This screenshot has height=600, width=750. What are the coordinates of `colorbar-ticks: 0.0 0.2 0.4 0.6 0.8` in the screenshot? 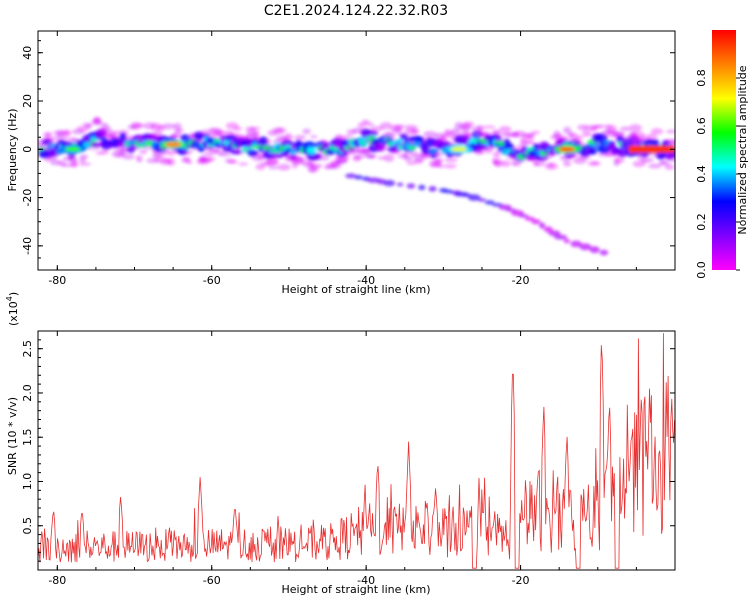 It's located at (717, 174).